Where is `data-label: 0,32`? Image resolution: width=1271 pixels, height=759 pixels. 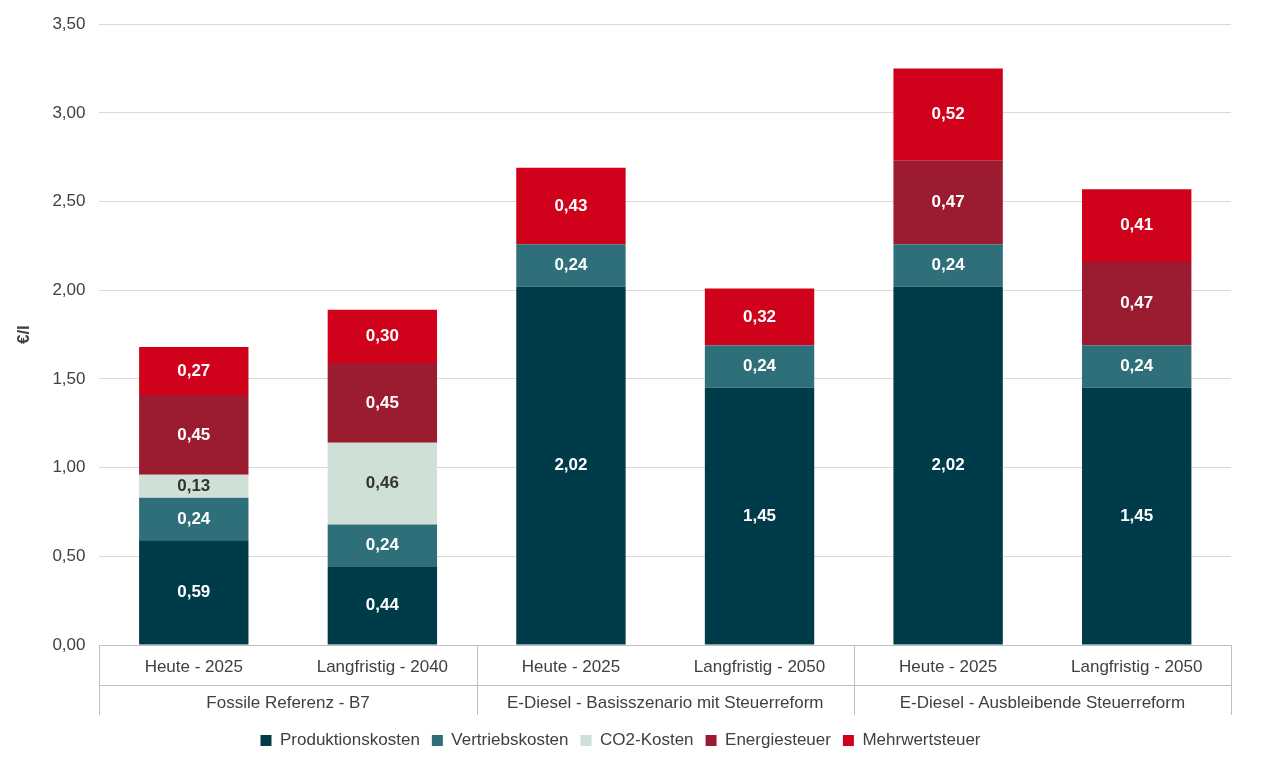
data-label: 0,32 is located at coordinates (759, 316).